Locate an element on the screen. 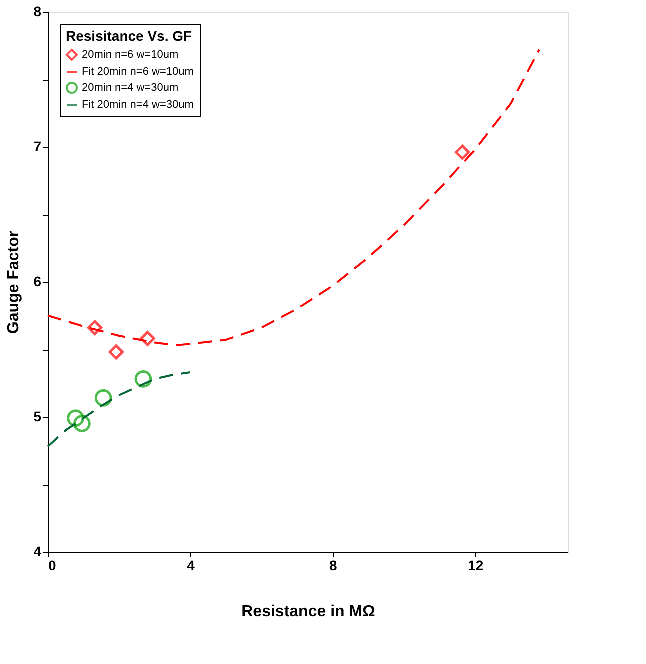 The width and height of the screenshot is (646, 664). x-tick-label: 8 is located at coordinates (334, 566).